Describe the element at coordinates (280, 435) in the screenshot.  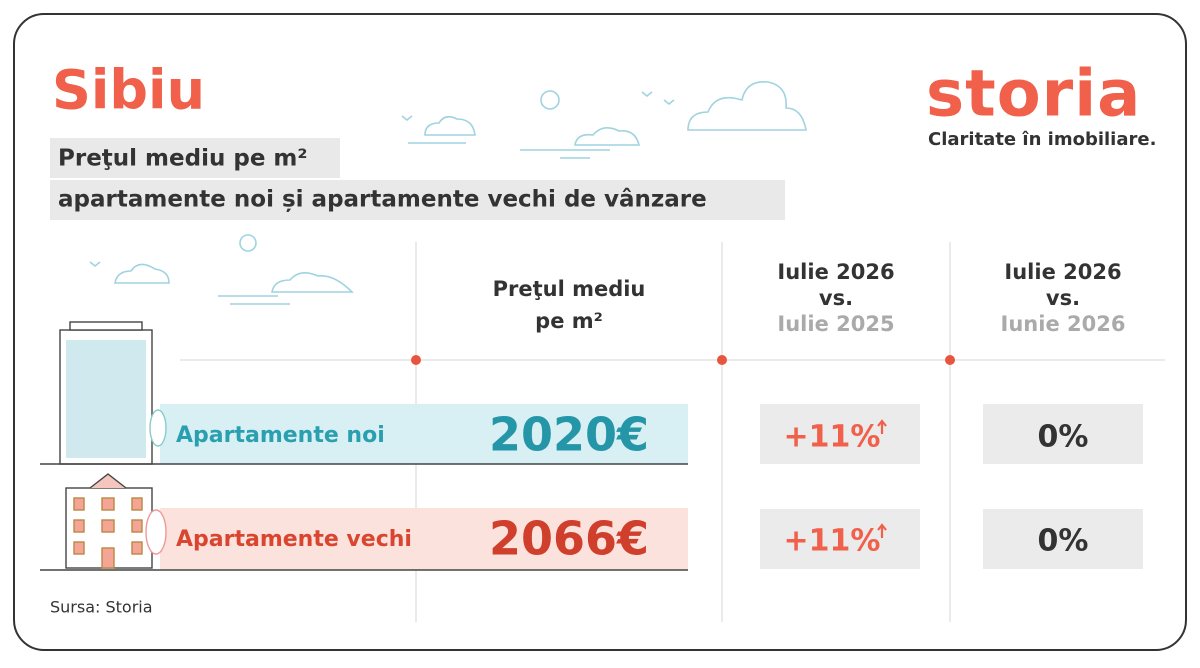
I see `row-label: Apartamente noi` at that location.